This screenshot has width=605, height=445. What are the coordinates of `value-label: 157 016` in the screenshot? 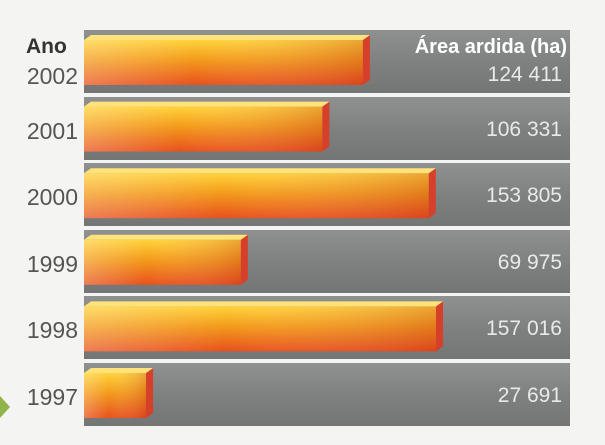 It's located at (524, 329).